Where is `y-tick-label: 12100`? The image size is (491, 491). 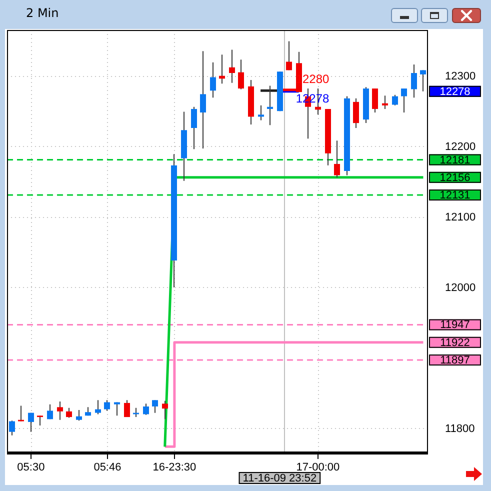
y-tick-label: 12100 is located at coordinates (460, 217).